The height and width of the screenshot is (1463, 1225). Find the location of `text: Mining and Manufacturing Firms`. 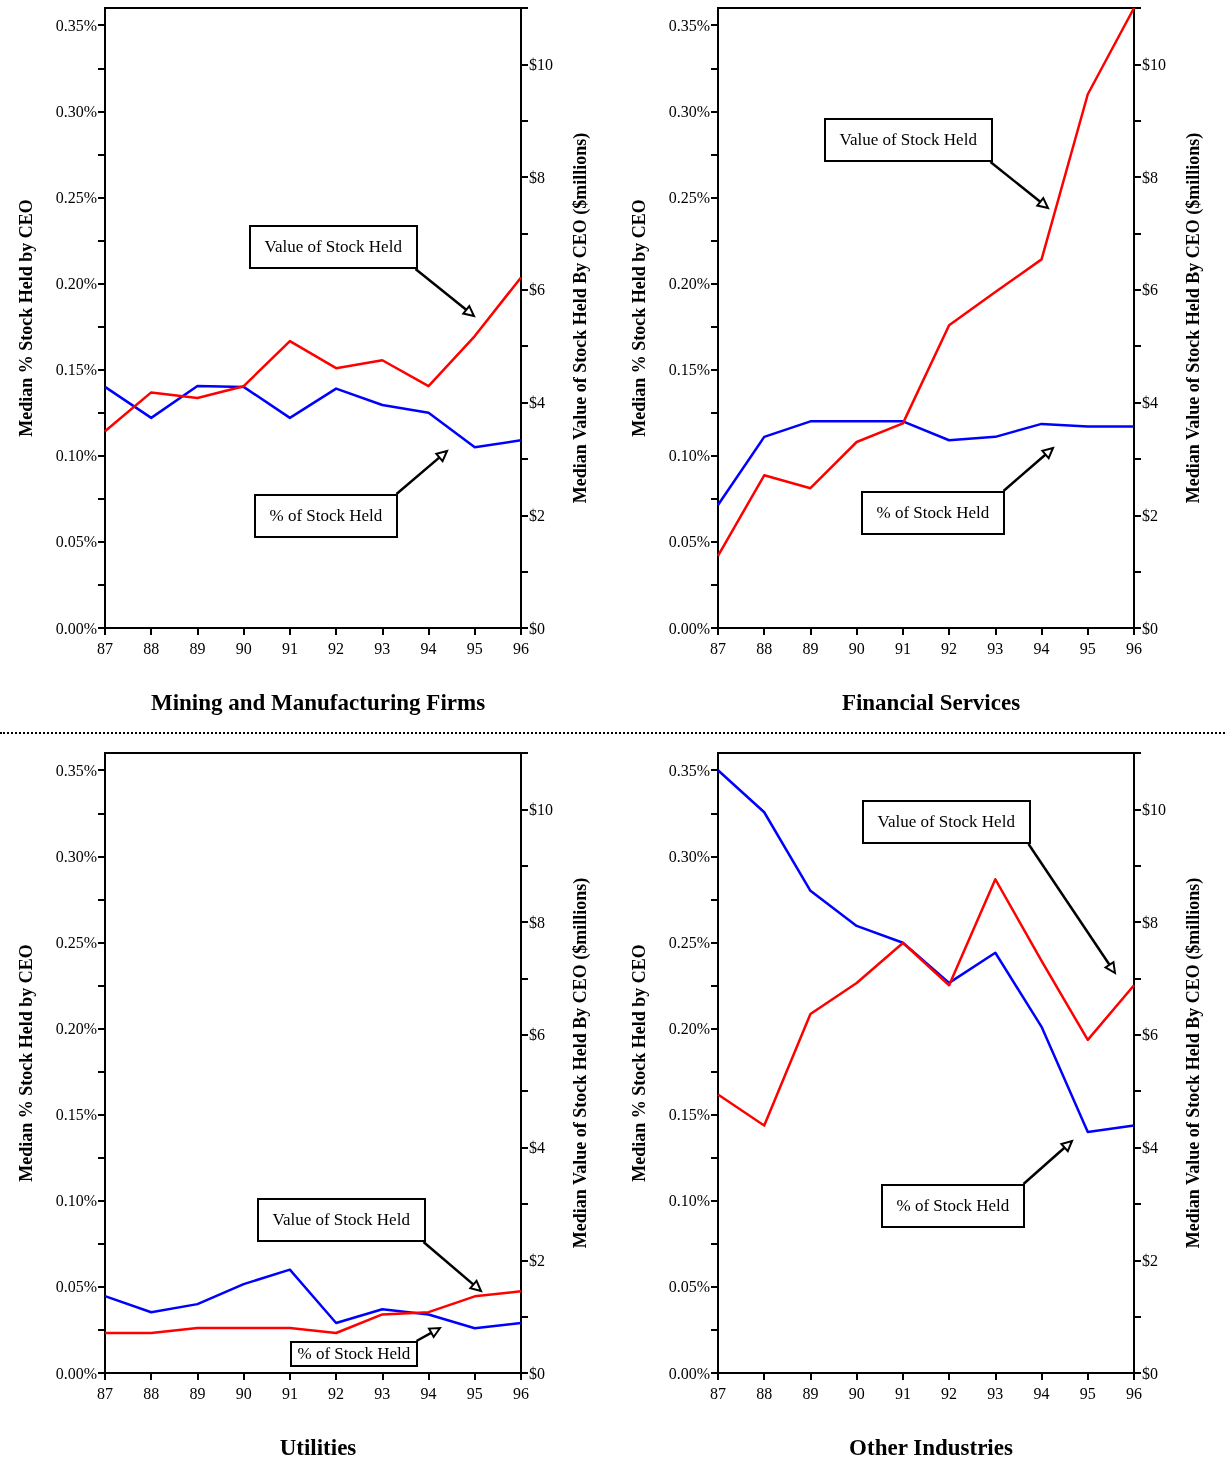

text: Mining and Manufacturing Firms is located at coordinates (318, 702).